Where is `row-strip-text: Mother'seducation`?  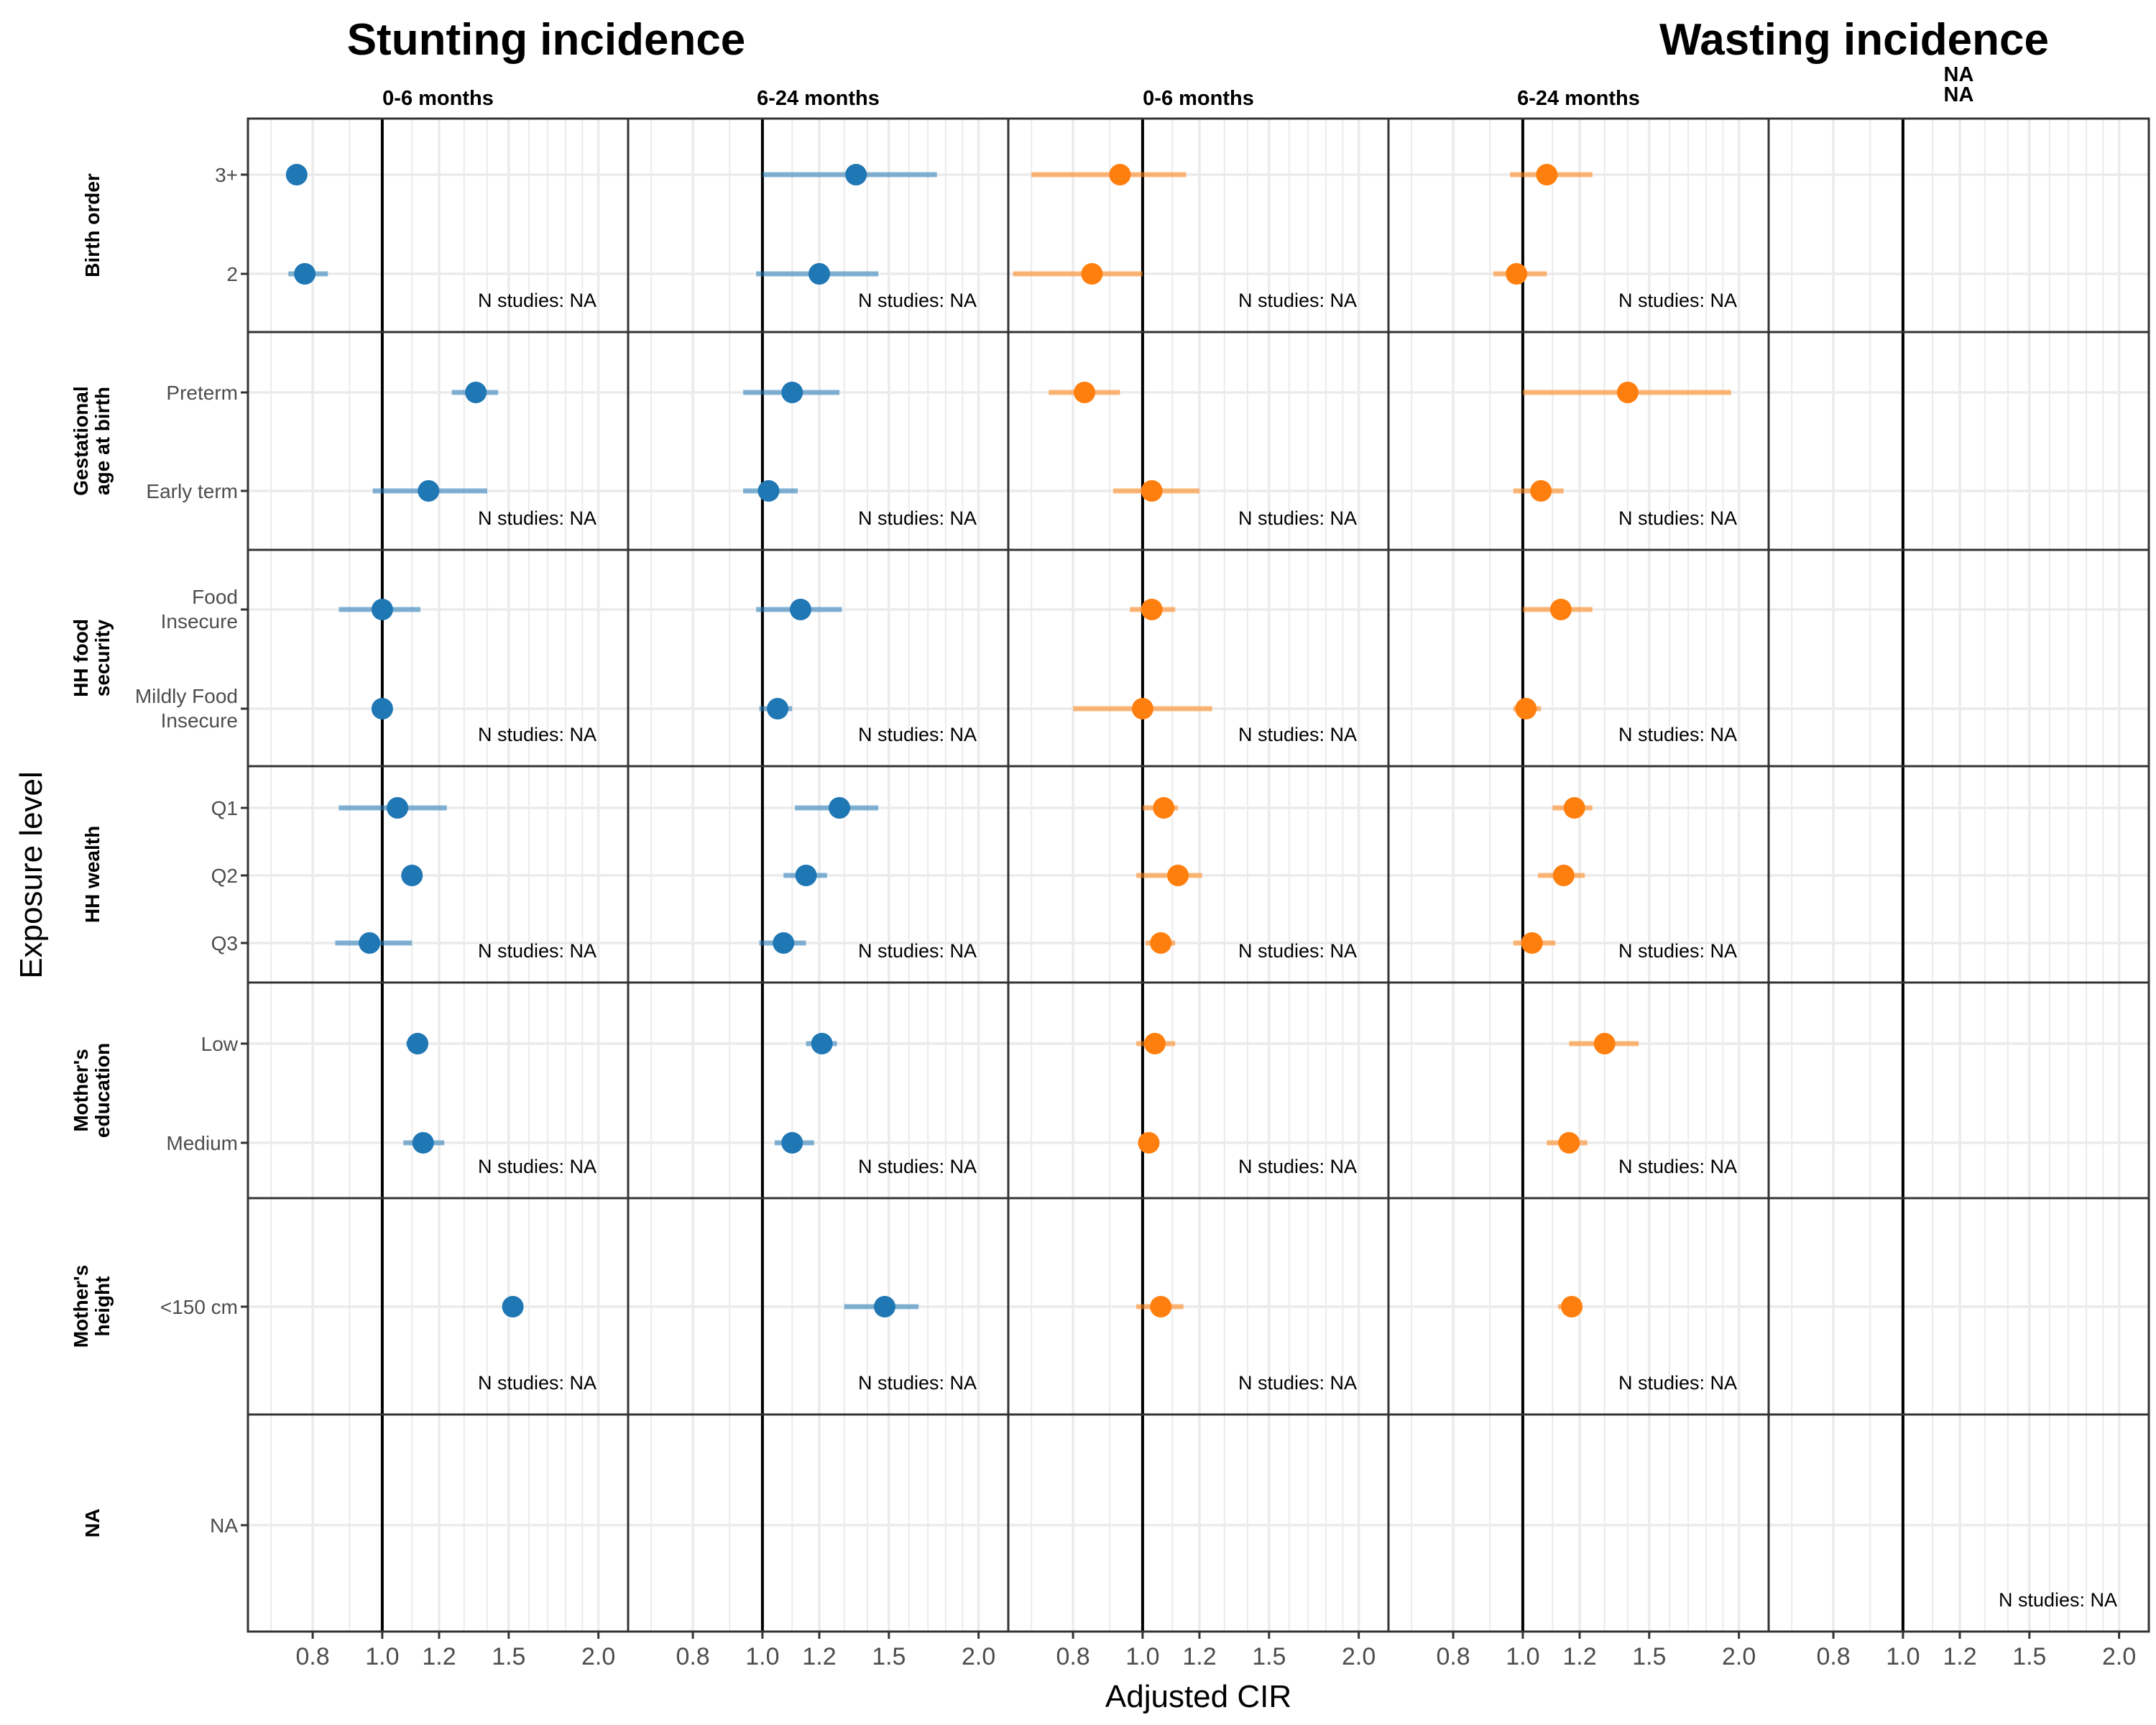
row-strip-text: Mother'seducation is located at coordinates (92, 1090).